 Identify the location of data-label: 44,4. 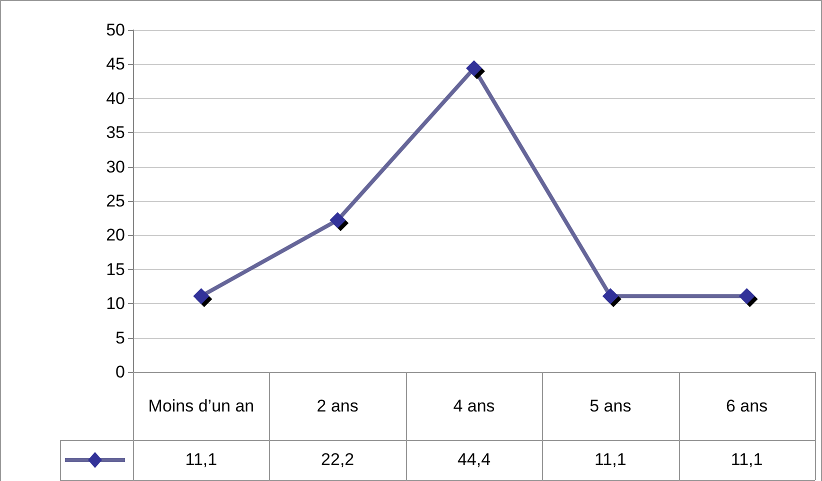
(474, 460).